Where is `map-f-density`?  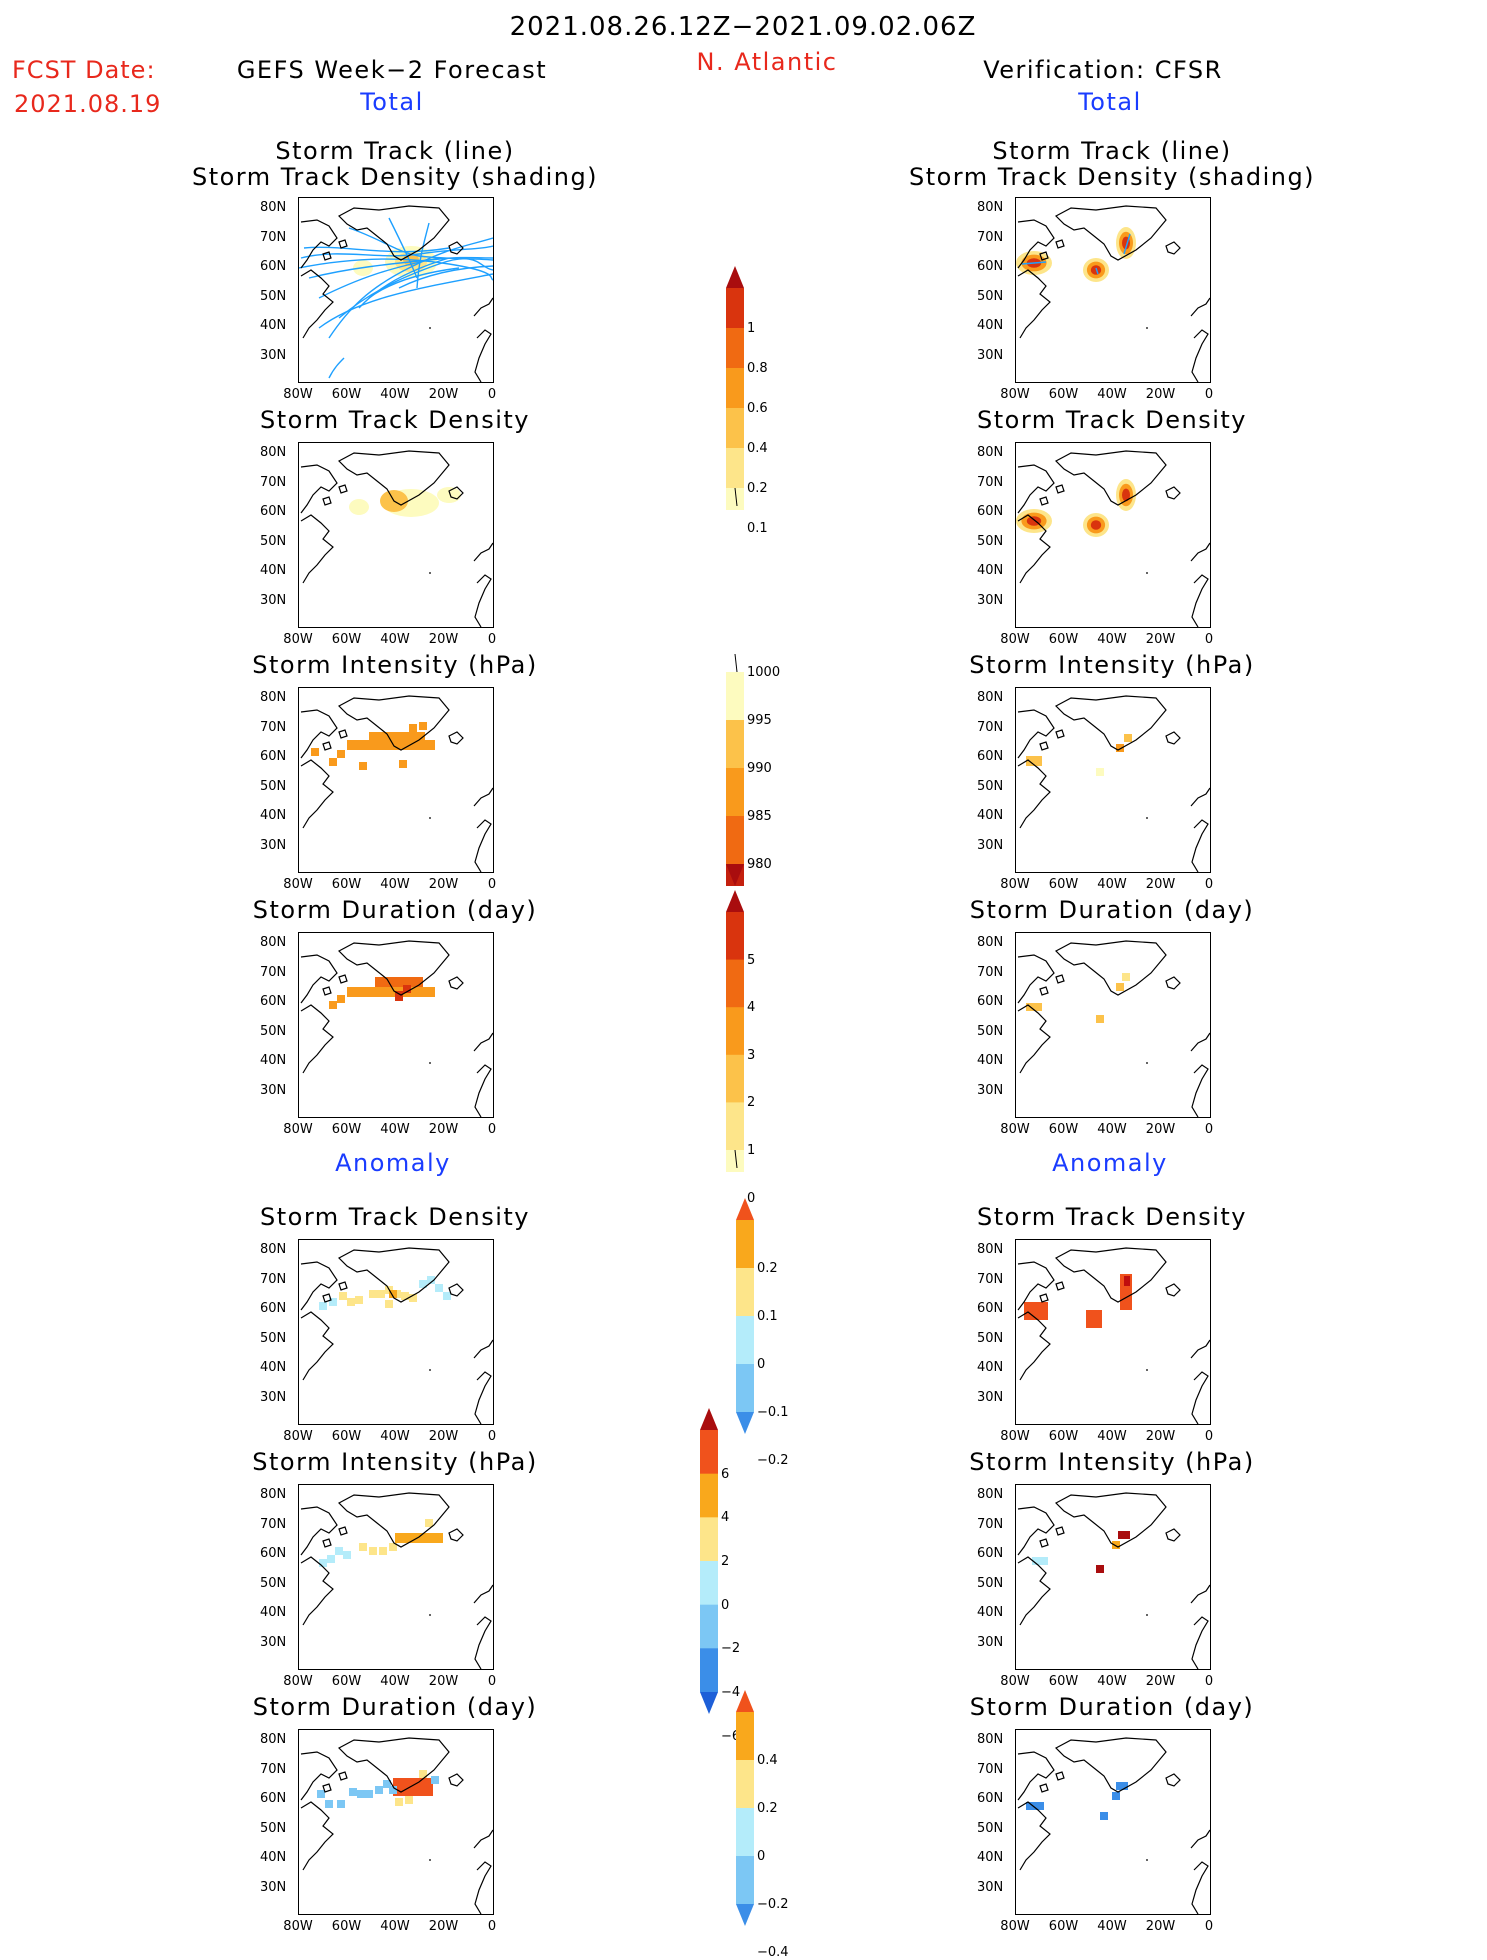
map-f-density is located at coordinates (396, 535).